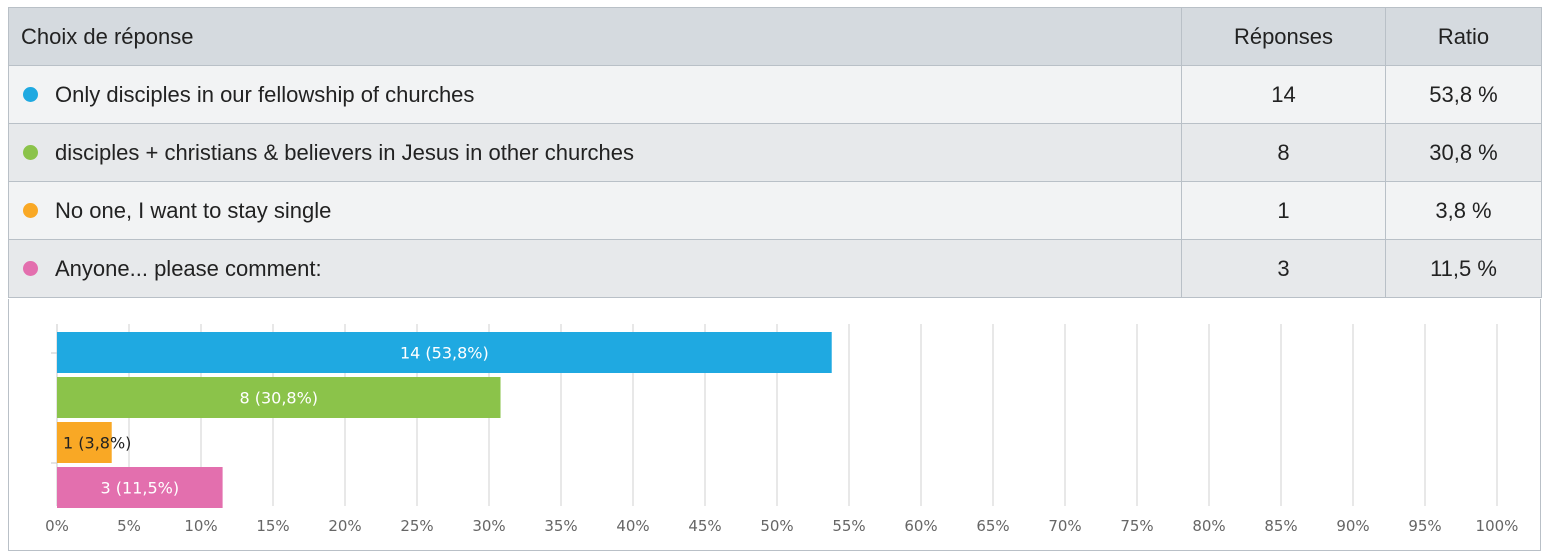 The image size is (1543, 555). Describe the element at coordinates (1463, 268) in the screenshot. I see `ratio-value: 11,5 %` at that location.